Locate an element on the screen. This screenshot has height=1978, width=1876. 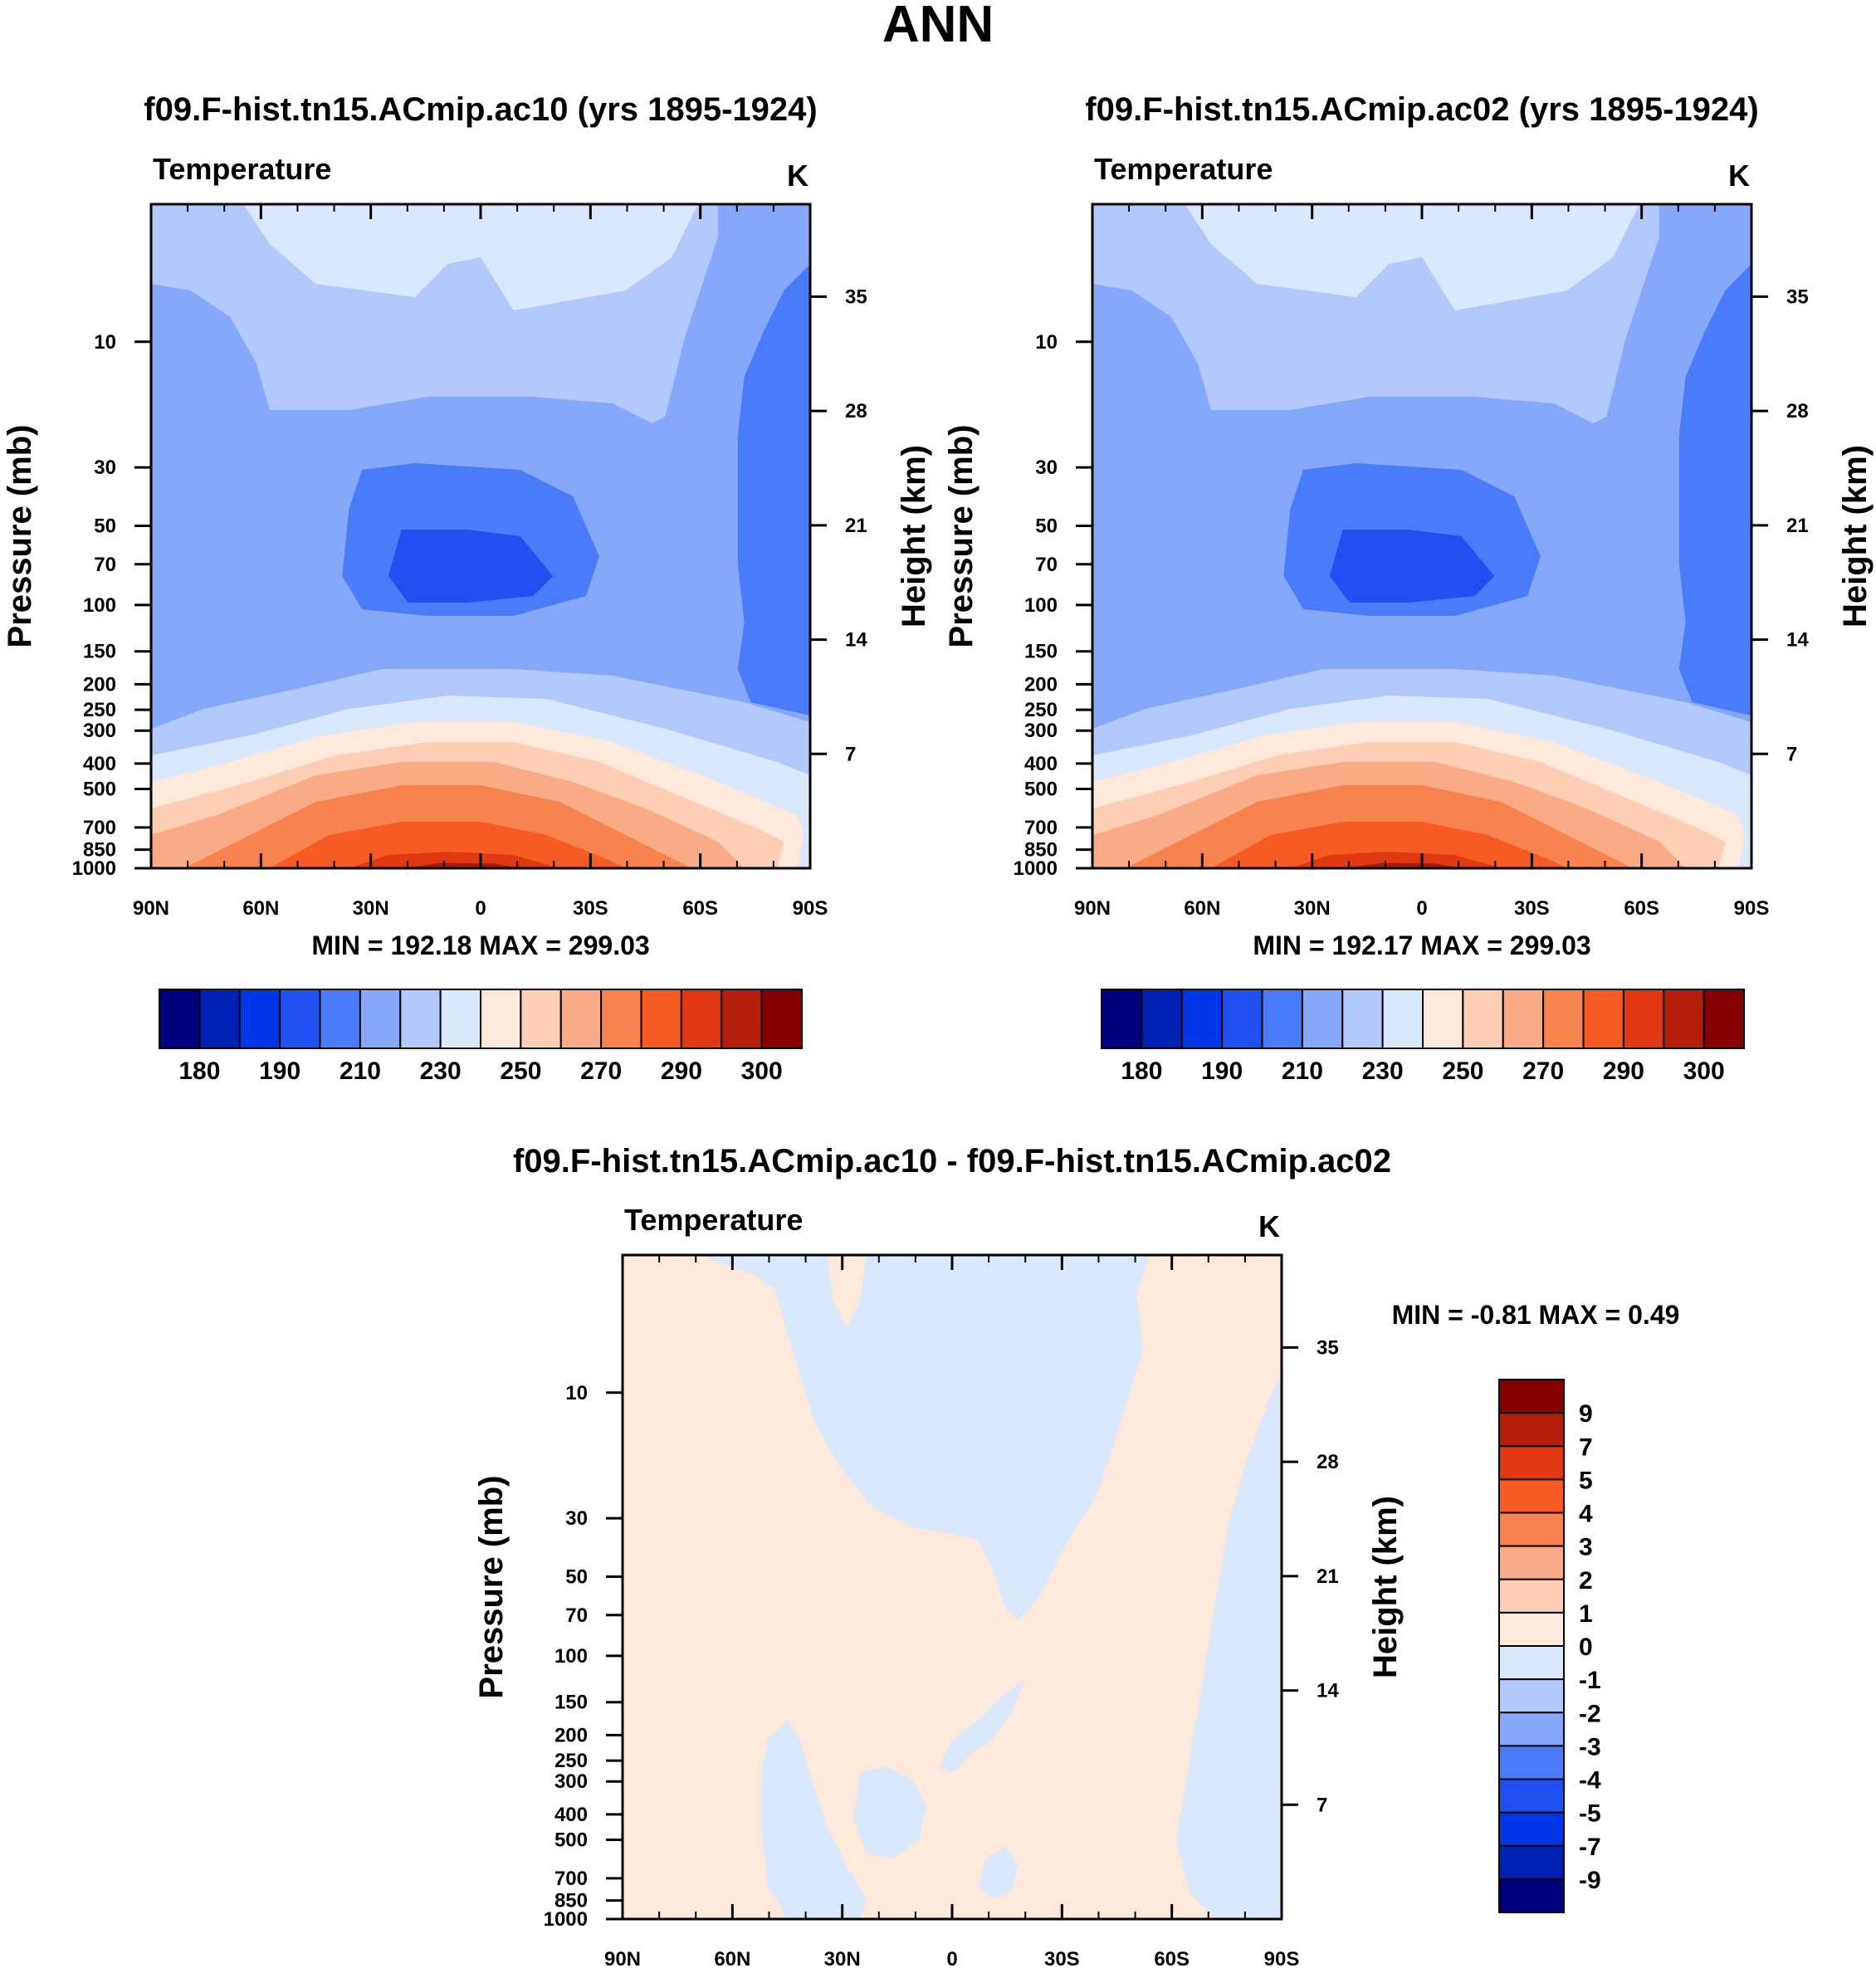
negative-region-north-low is located at coordinates (814, 1820).